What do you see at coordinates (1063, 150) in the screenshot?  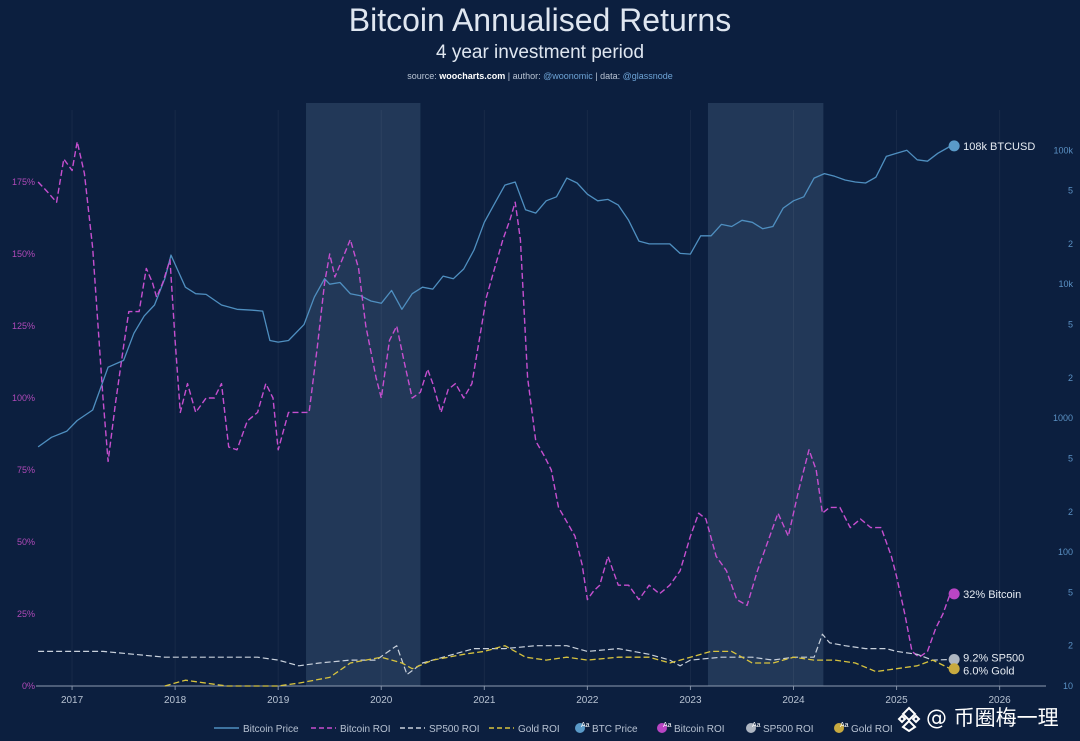 I see `right-tick-label: 100k` at bounding box center [1063, 150].